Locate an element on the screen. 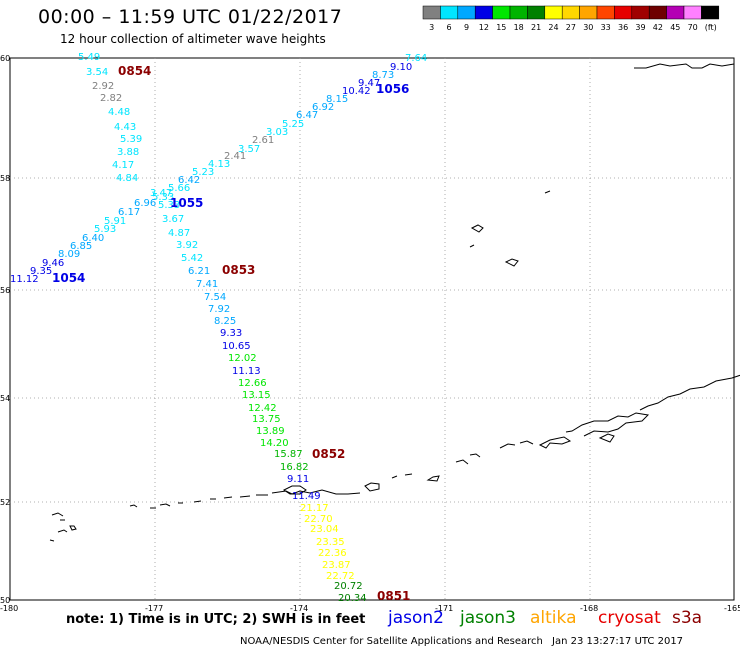  swh-value-label: 6.85 is located at coordinates (81, 246).